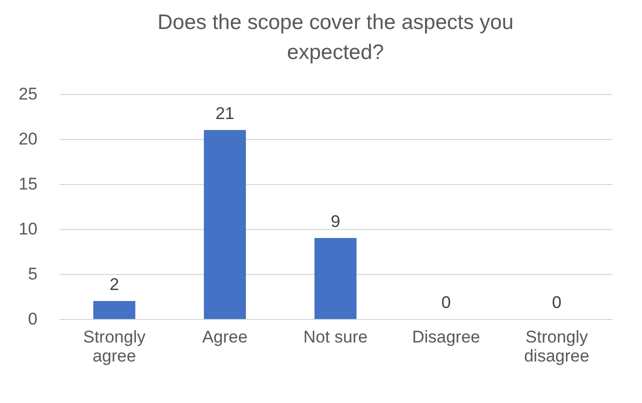  Describe the element at coordinates (28, 139) in the screenshot. I see `y-tick-label: 20` at that location.